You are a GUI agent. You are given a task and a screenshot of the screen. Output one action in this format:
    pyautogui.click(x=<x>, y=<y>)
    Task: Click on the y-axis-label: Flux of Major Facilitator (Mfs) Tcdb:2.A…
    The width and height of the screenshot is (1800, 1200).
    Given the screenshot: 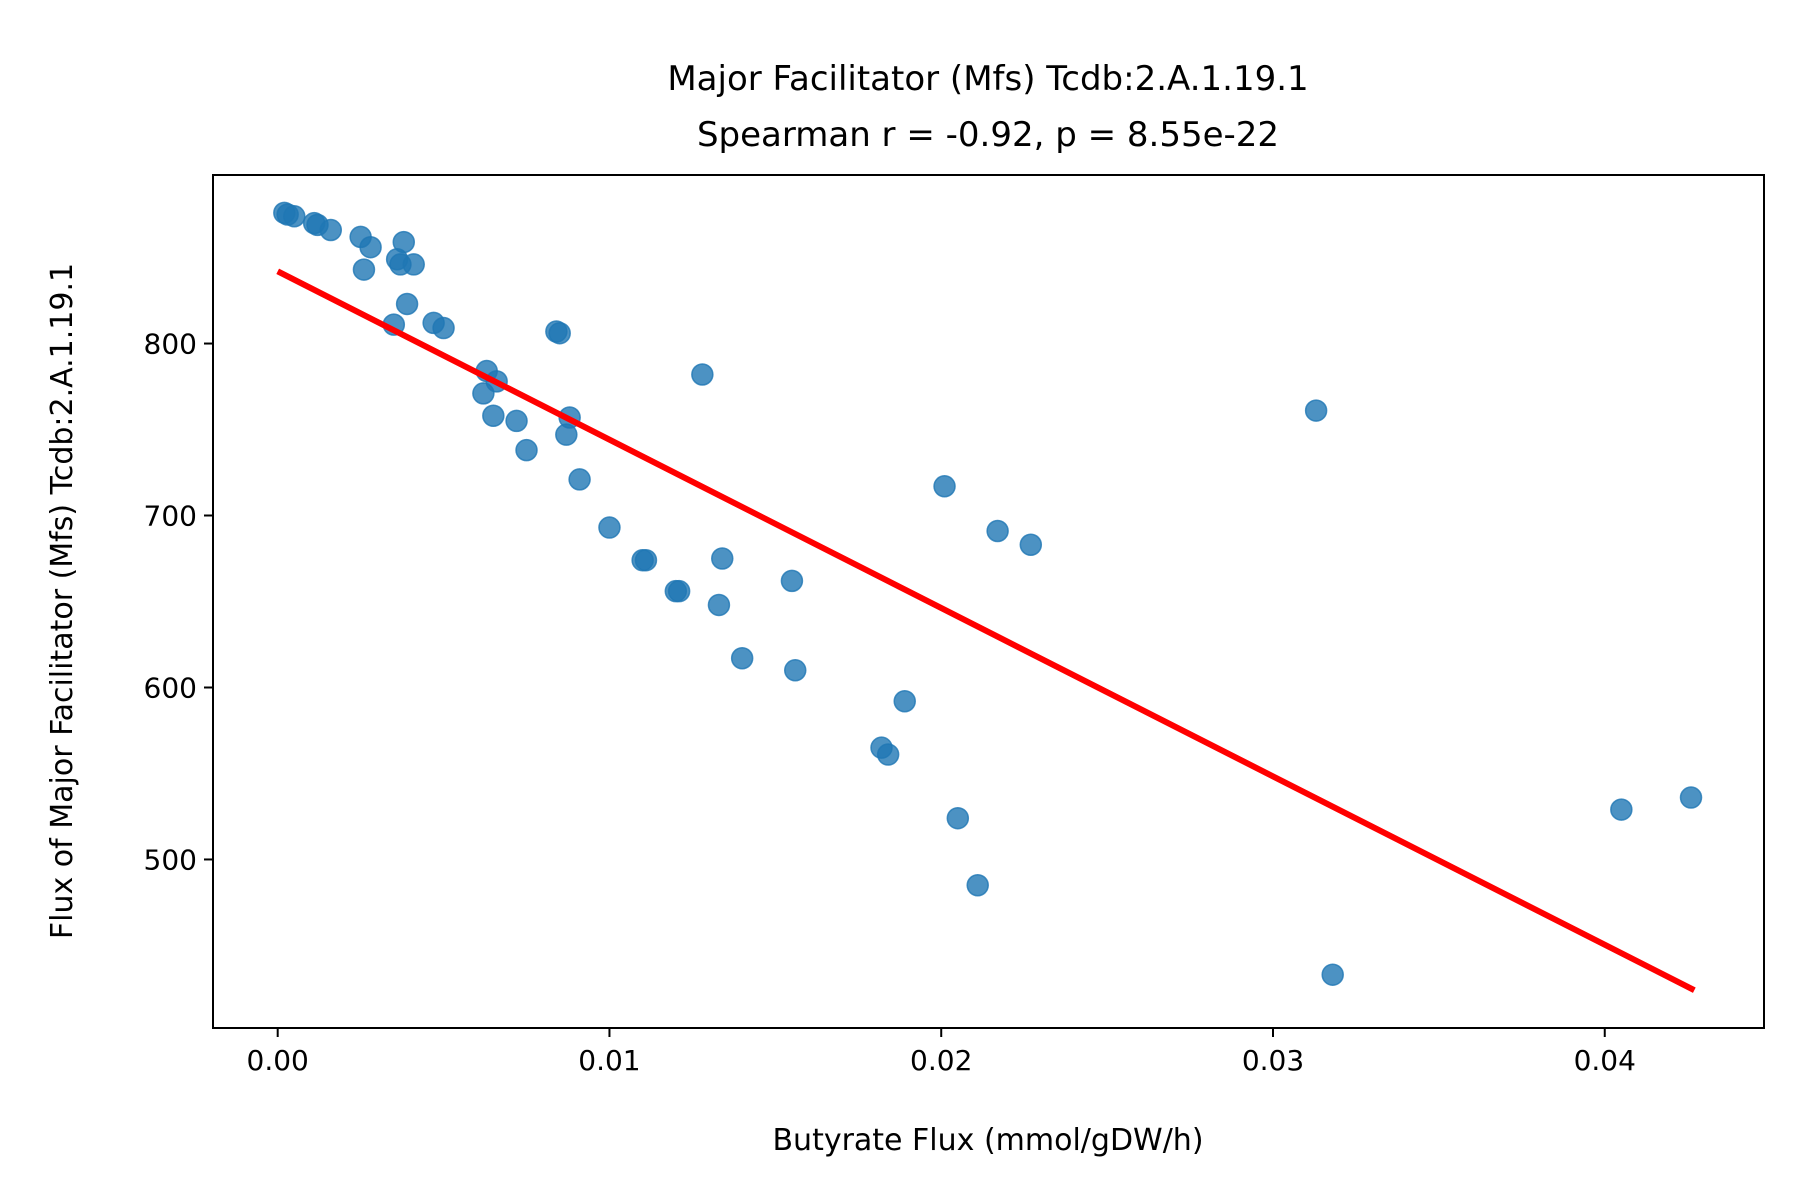 What is the action you would take?
    pyautogui.click(x=62, y=601)
    